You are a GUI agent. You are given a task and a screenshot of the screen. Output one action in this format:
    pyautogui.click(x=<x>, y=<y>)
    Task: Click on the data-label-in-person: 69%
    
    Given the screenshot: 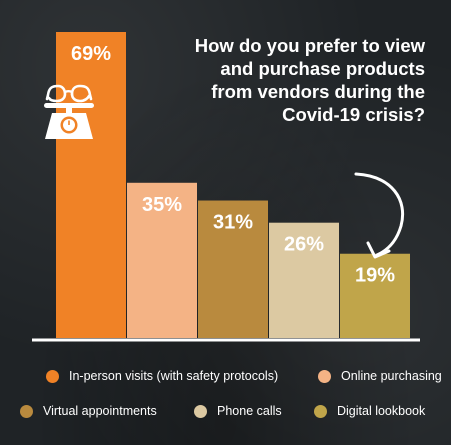 What is the action you would take?
    pyautogui.click(x=91, y=54)
    